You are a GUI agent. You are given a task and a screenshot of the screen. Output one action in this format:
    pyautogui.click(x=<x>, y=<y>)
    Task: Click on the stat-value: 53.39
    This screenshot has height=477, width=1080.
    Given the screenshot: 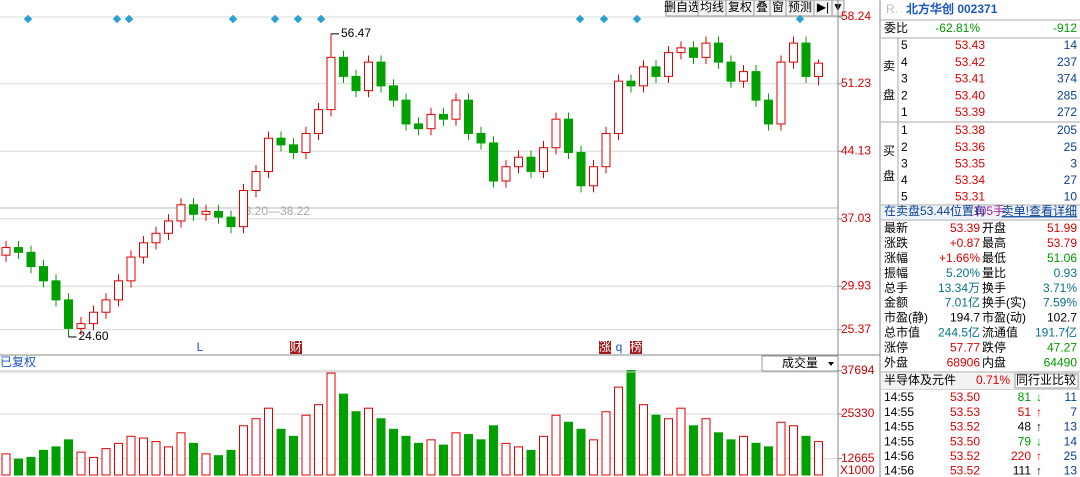 What is the action you would take?
    pyautogui.click(x=965, y=228)
    